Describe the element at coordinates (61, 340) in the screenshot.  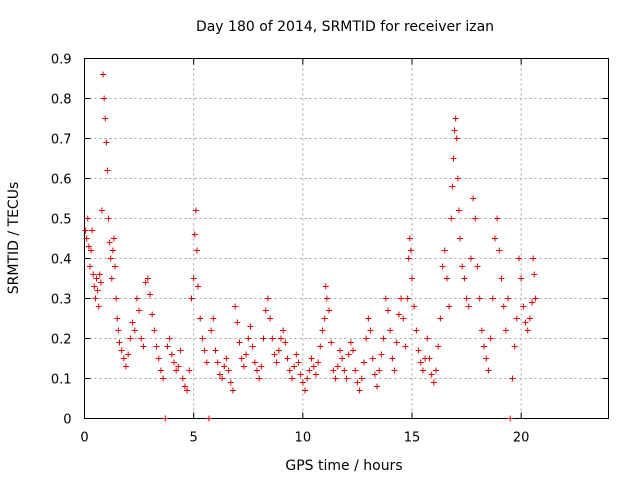
I see `y-tick-label: 0.2` at that location.